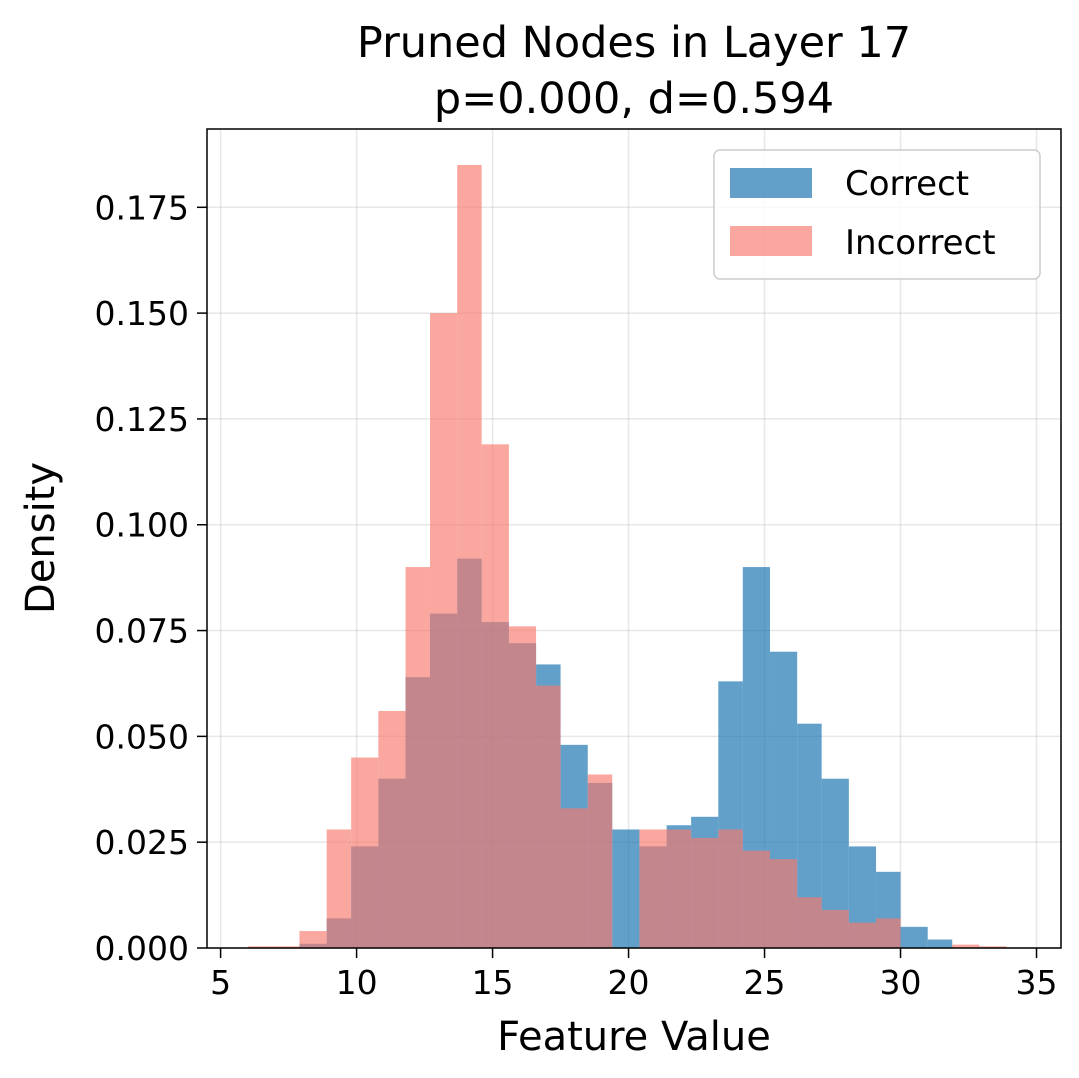 The image size is (1079, 1078). I want to click on title-line-1: Pruned Nodes in Layer 17, so click(634, 43).